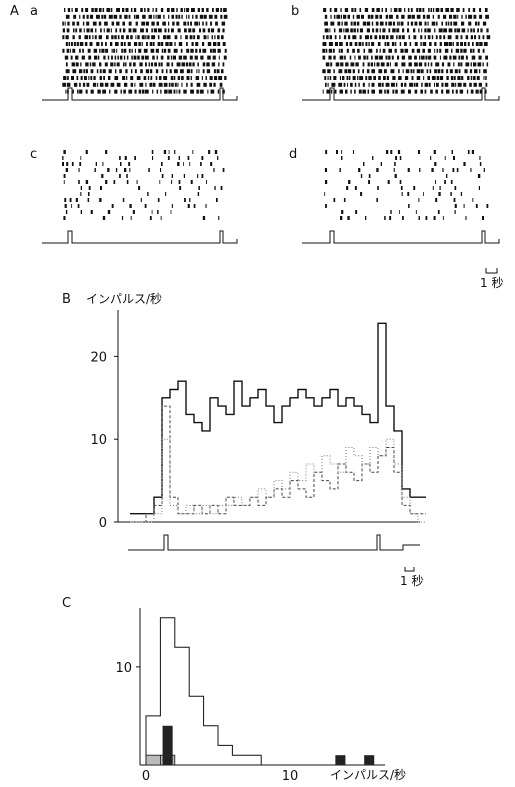 Image resolution: width=515 pixels, height=787 pixels. What do you see at coordinates (401, 94) in the screenshot?
I see `stimulus-trace` at bounding box center [401, 94].